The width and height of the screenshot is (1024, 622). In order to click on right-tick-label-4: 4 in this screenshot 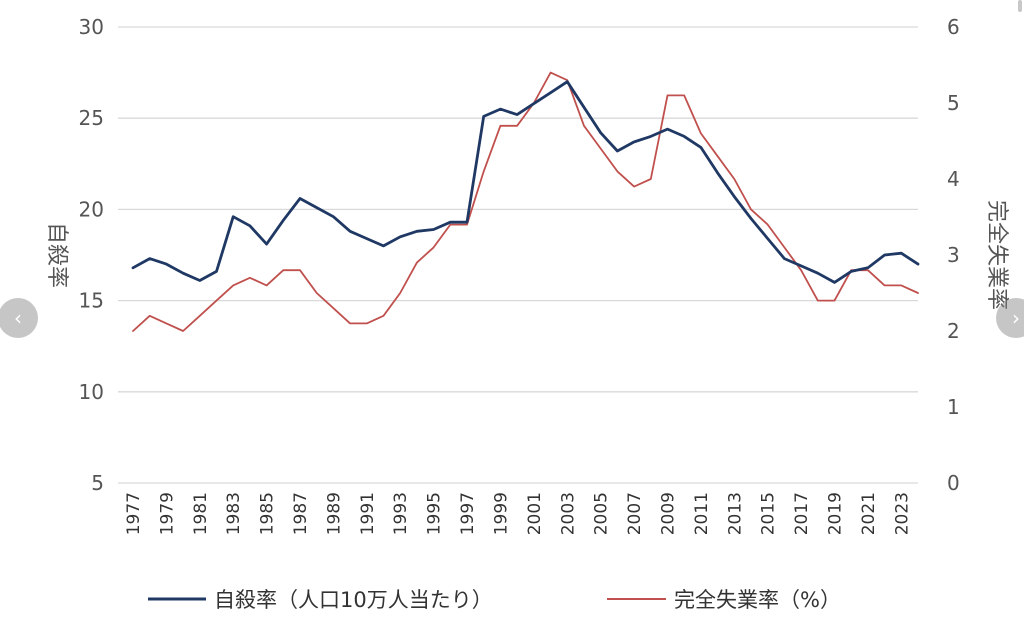, I will do `click(953, 179)`.